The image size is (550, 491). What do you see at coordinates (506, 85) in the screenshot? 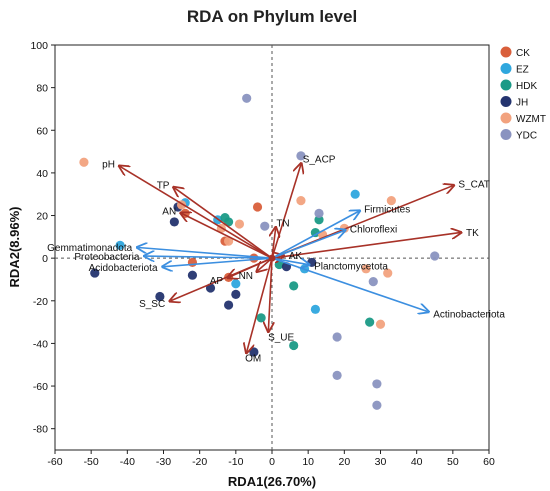
I see `legend-swatch-hdk` at bounding box center [506, 85].